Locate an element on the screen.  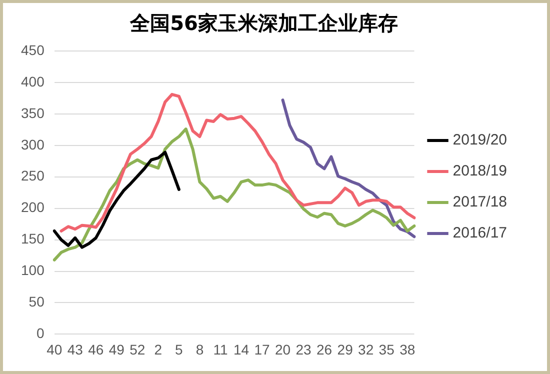
x-tick-label: 20 is located at coordinates (282, 349).